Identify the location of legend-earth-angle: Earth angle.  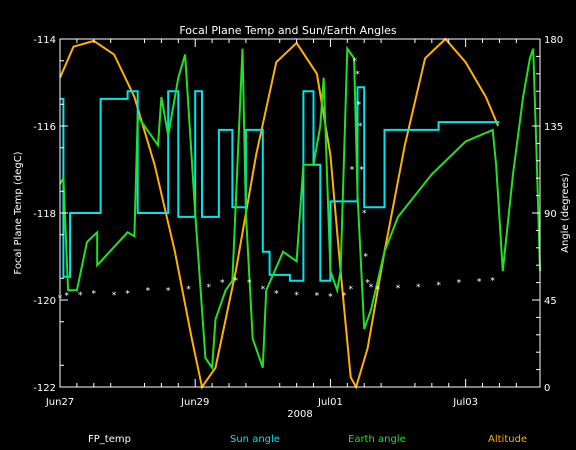
(377, 439).